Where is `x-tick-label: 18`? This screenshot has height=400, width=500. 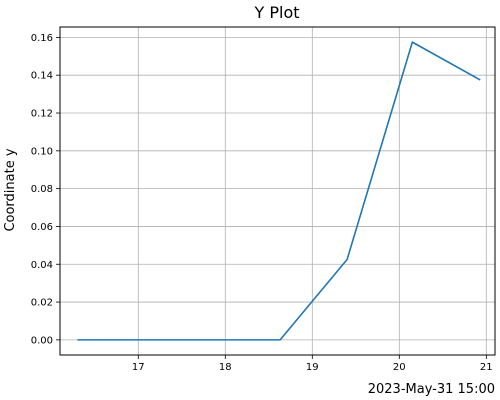 x-tick-label: 18 is located at coordinates (225, 367).